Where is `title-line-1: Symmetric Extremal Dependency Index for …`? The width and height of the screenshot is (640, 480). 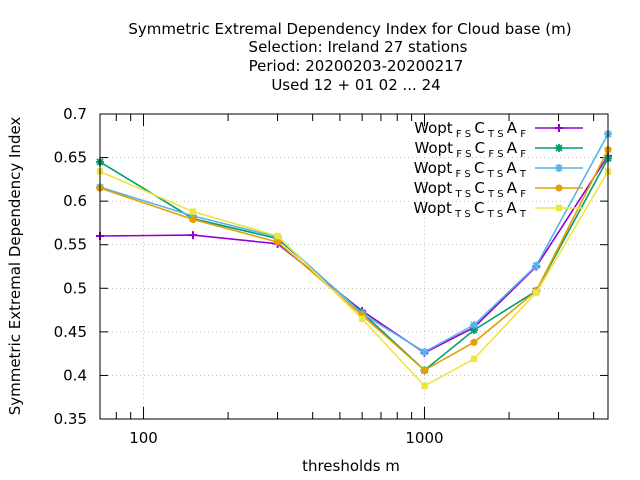
title-line-1: Symmetric Extremal Dependency Index for … is located at coordinates (349, 29).